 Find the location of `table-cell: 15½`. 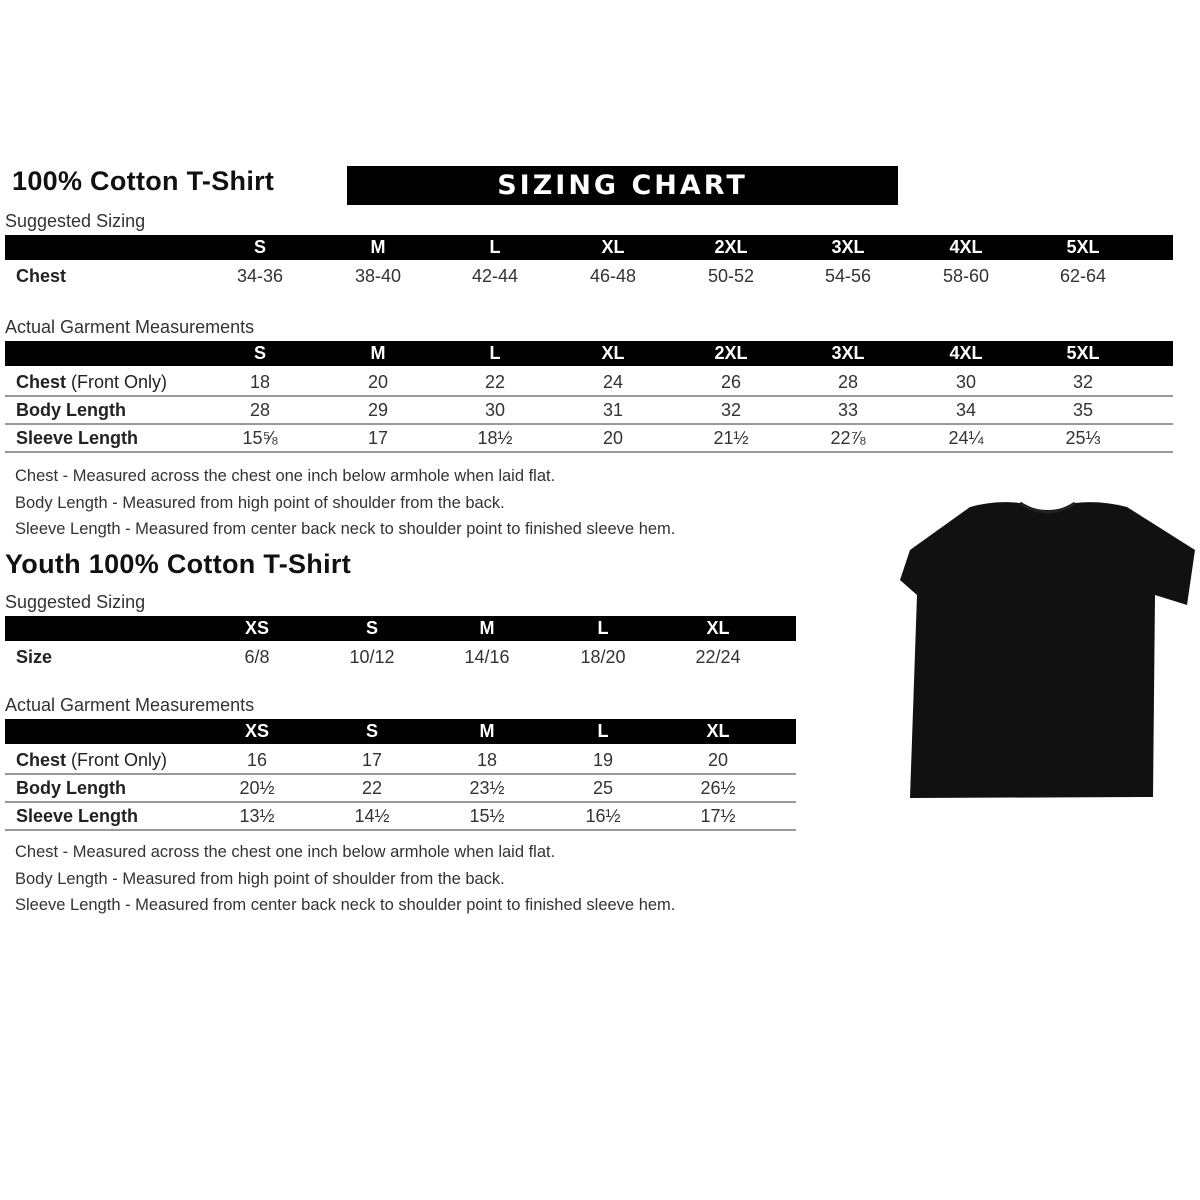

table-cell: 15½ is located at coordinates (487, 816).